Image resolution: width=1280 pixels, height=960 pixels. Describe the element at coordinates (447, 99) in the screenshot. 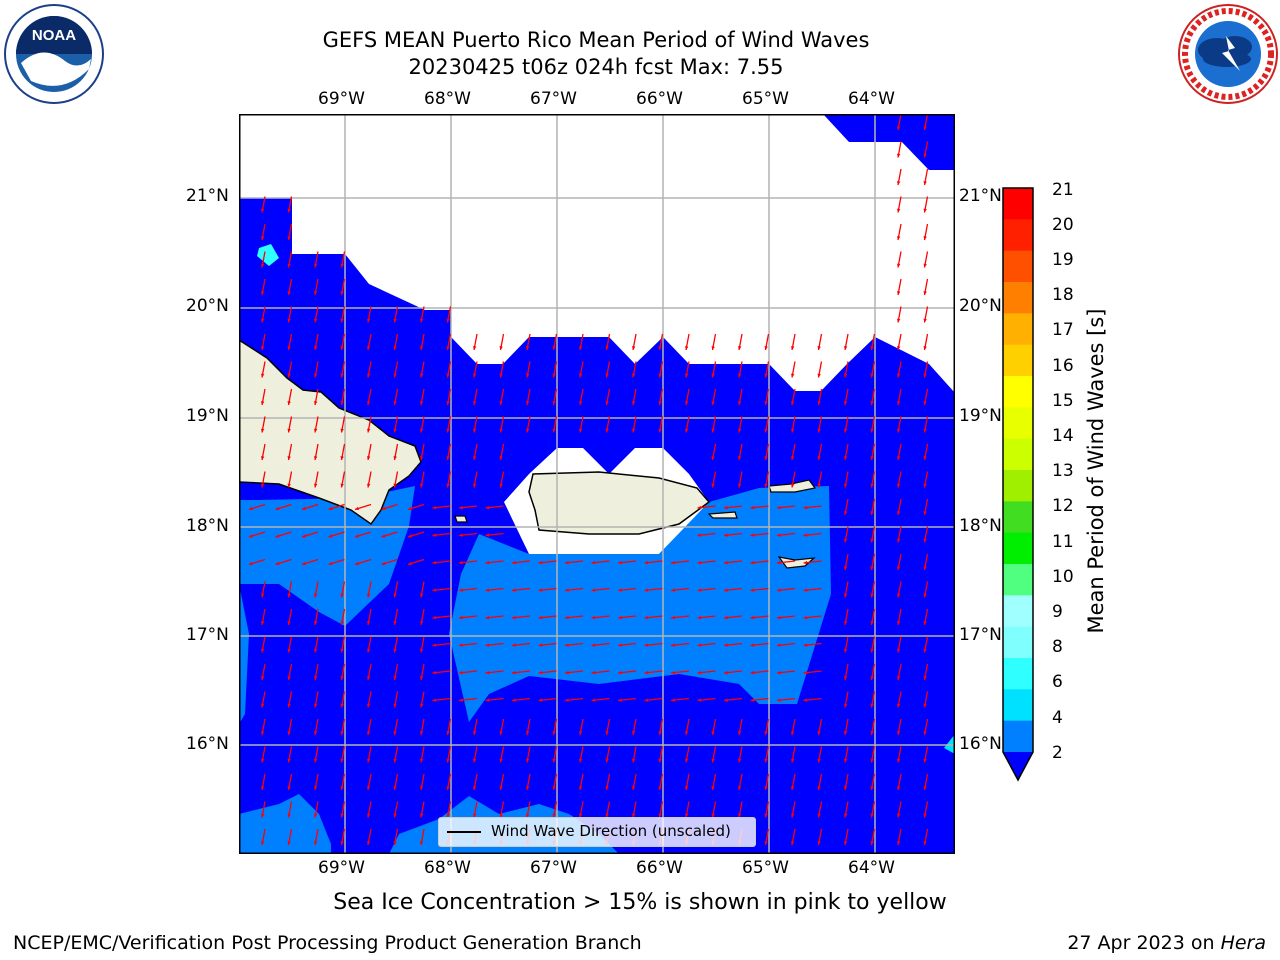

I see `lon-label-top-68w: 68°W` at that location.